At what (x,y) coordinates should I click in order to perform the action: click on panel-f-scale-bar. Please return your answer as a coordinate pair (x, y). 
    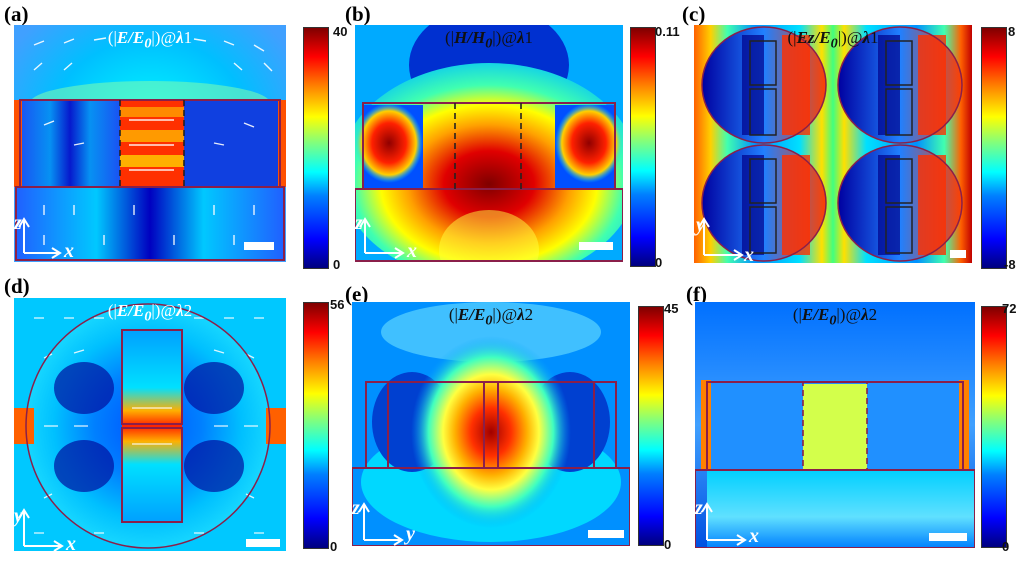
    Looking at the image, I should click on (948, 537).